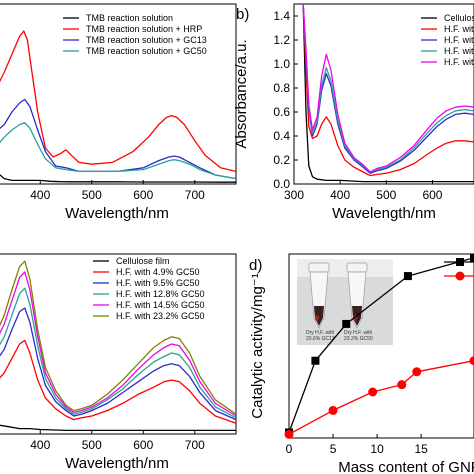  I want to click on legend-label: TMB reaction solution + HRP, so click(144, 29).